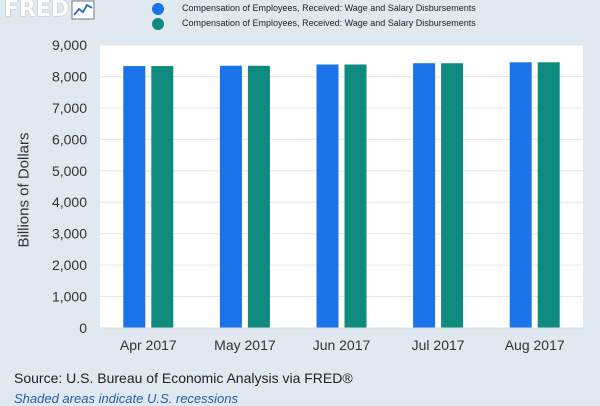  Describe the element at coordinates (245, 345) in the screenshot. I see `x-tick-label: May 2017` at that location.